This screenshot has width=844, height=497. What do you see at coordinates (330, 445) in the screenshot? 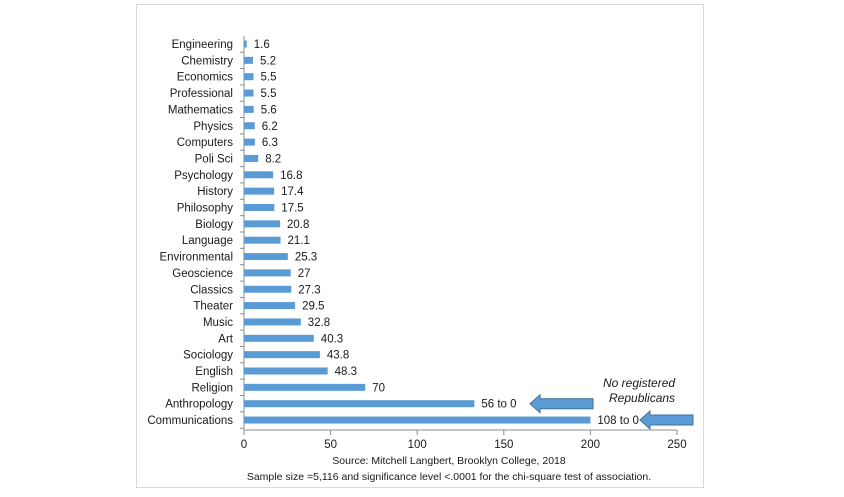
I see `x-tick-label: 50` at bounding box center [330, 445].